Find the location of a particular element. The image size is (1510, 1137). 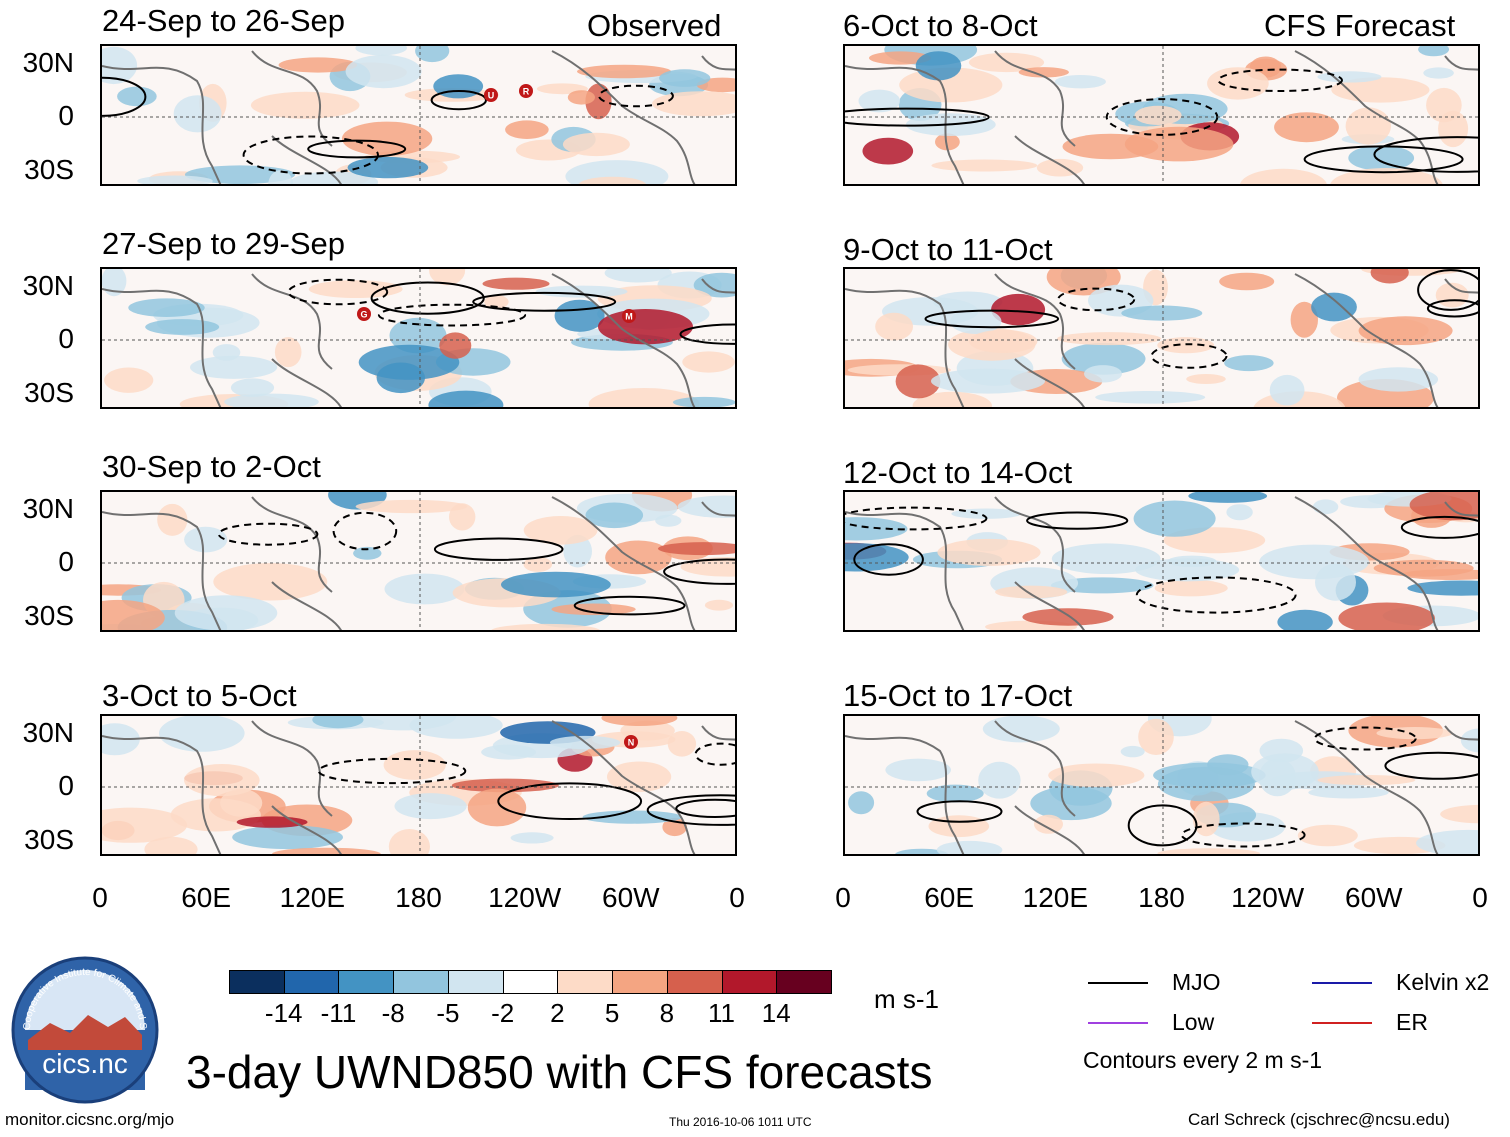

svg-text: M is located at coordinates (629, 317).